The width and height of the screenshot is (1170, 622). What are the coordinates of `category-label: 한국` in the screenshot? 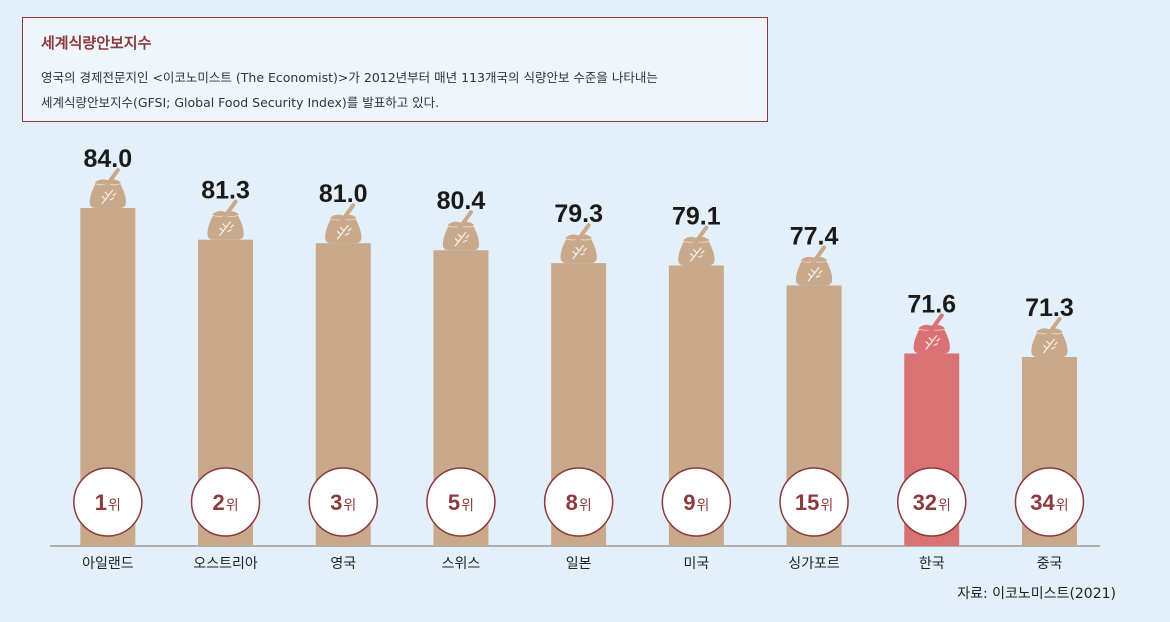 It's located at (932, 564).